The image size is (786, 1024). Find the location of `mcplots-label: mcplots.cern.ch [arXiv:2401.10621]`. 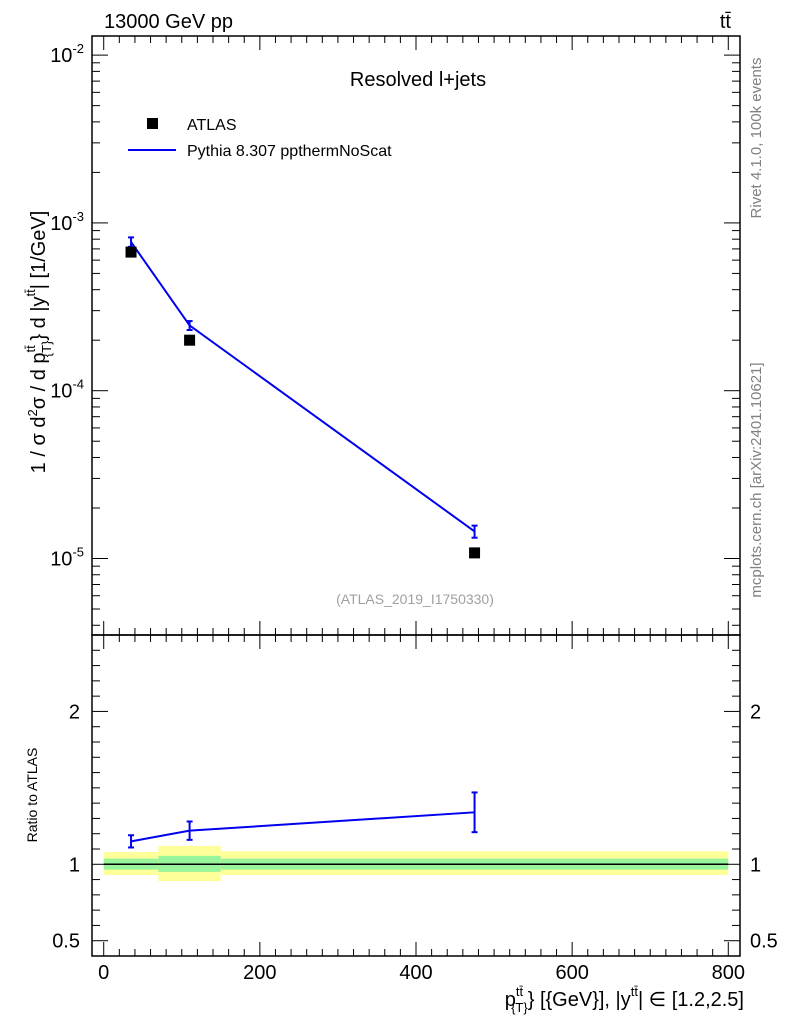

mcplots-label: mcplots.cern.ch [arXiv:2401.10621] is located at coordinates (756, 479).